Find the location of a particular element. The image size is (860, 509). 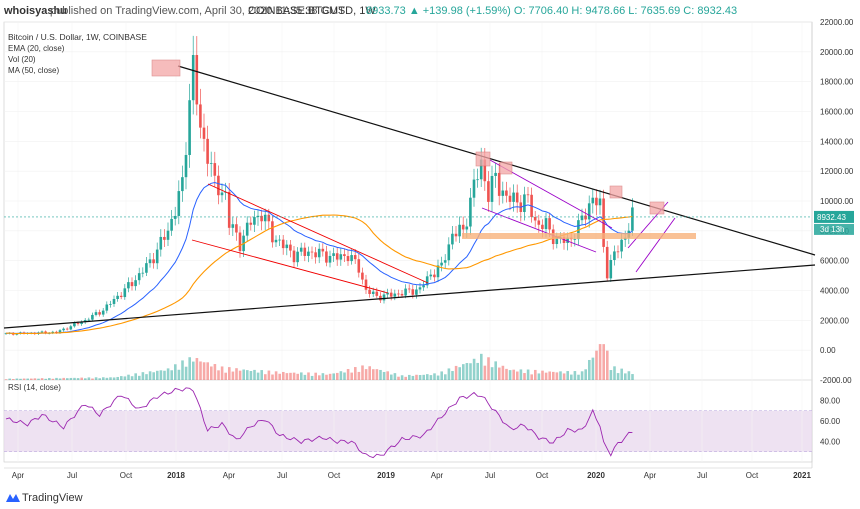

legend-ma: MA (50, close) is located at coordinates (33, 70).